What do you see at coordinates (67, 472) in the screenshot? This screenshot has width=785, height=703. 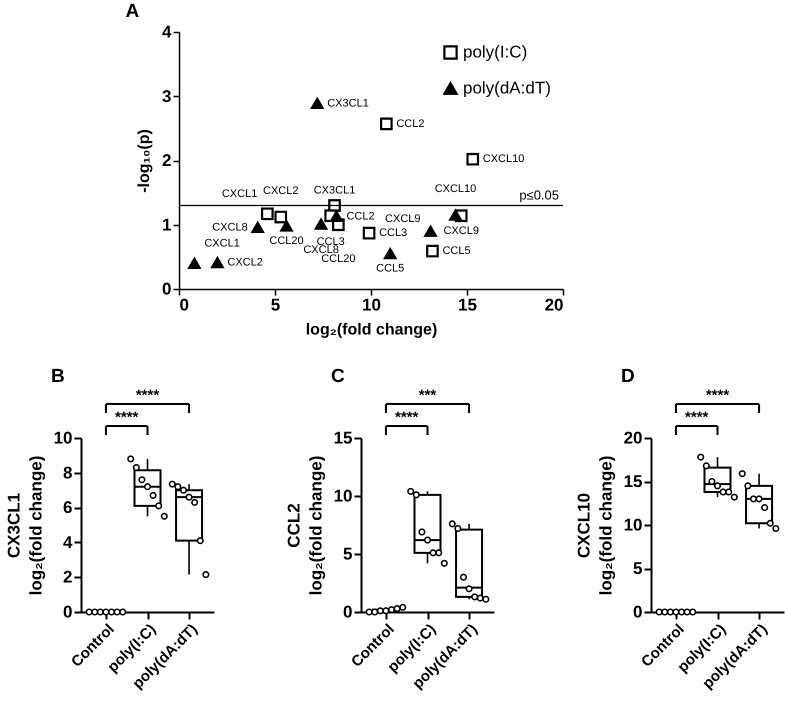 I see `y-tick-label: 8` at bounding box center [67, 472].